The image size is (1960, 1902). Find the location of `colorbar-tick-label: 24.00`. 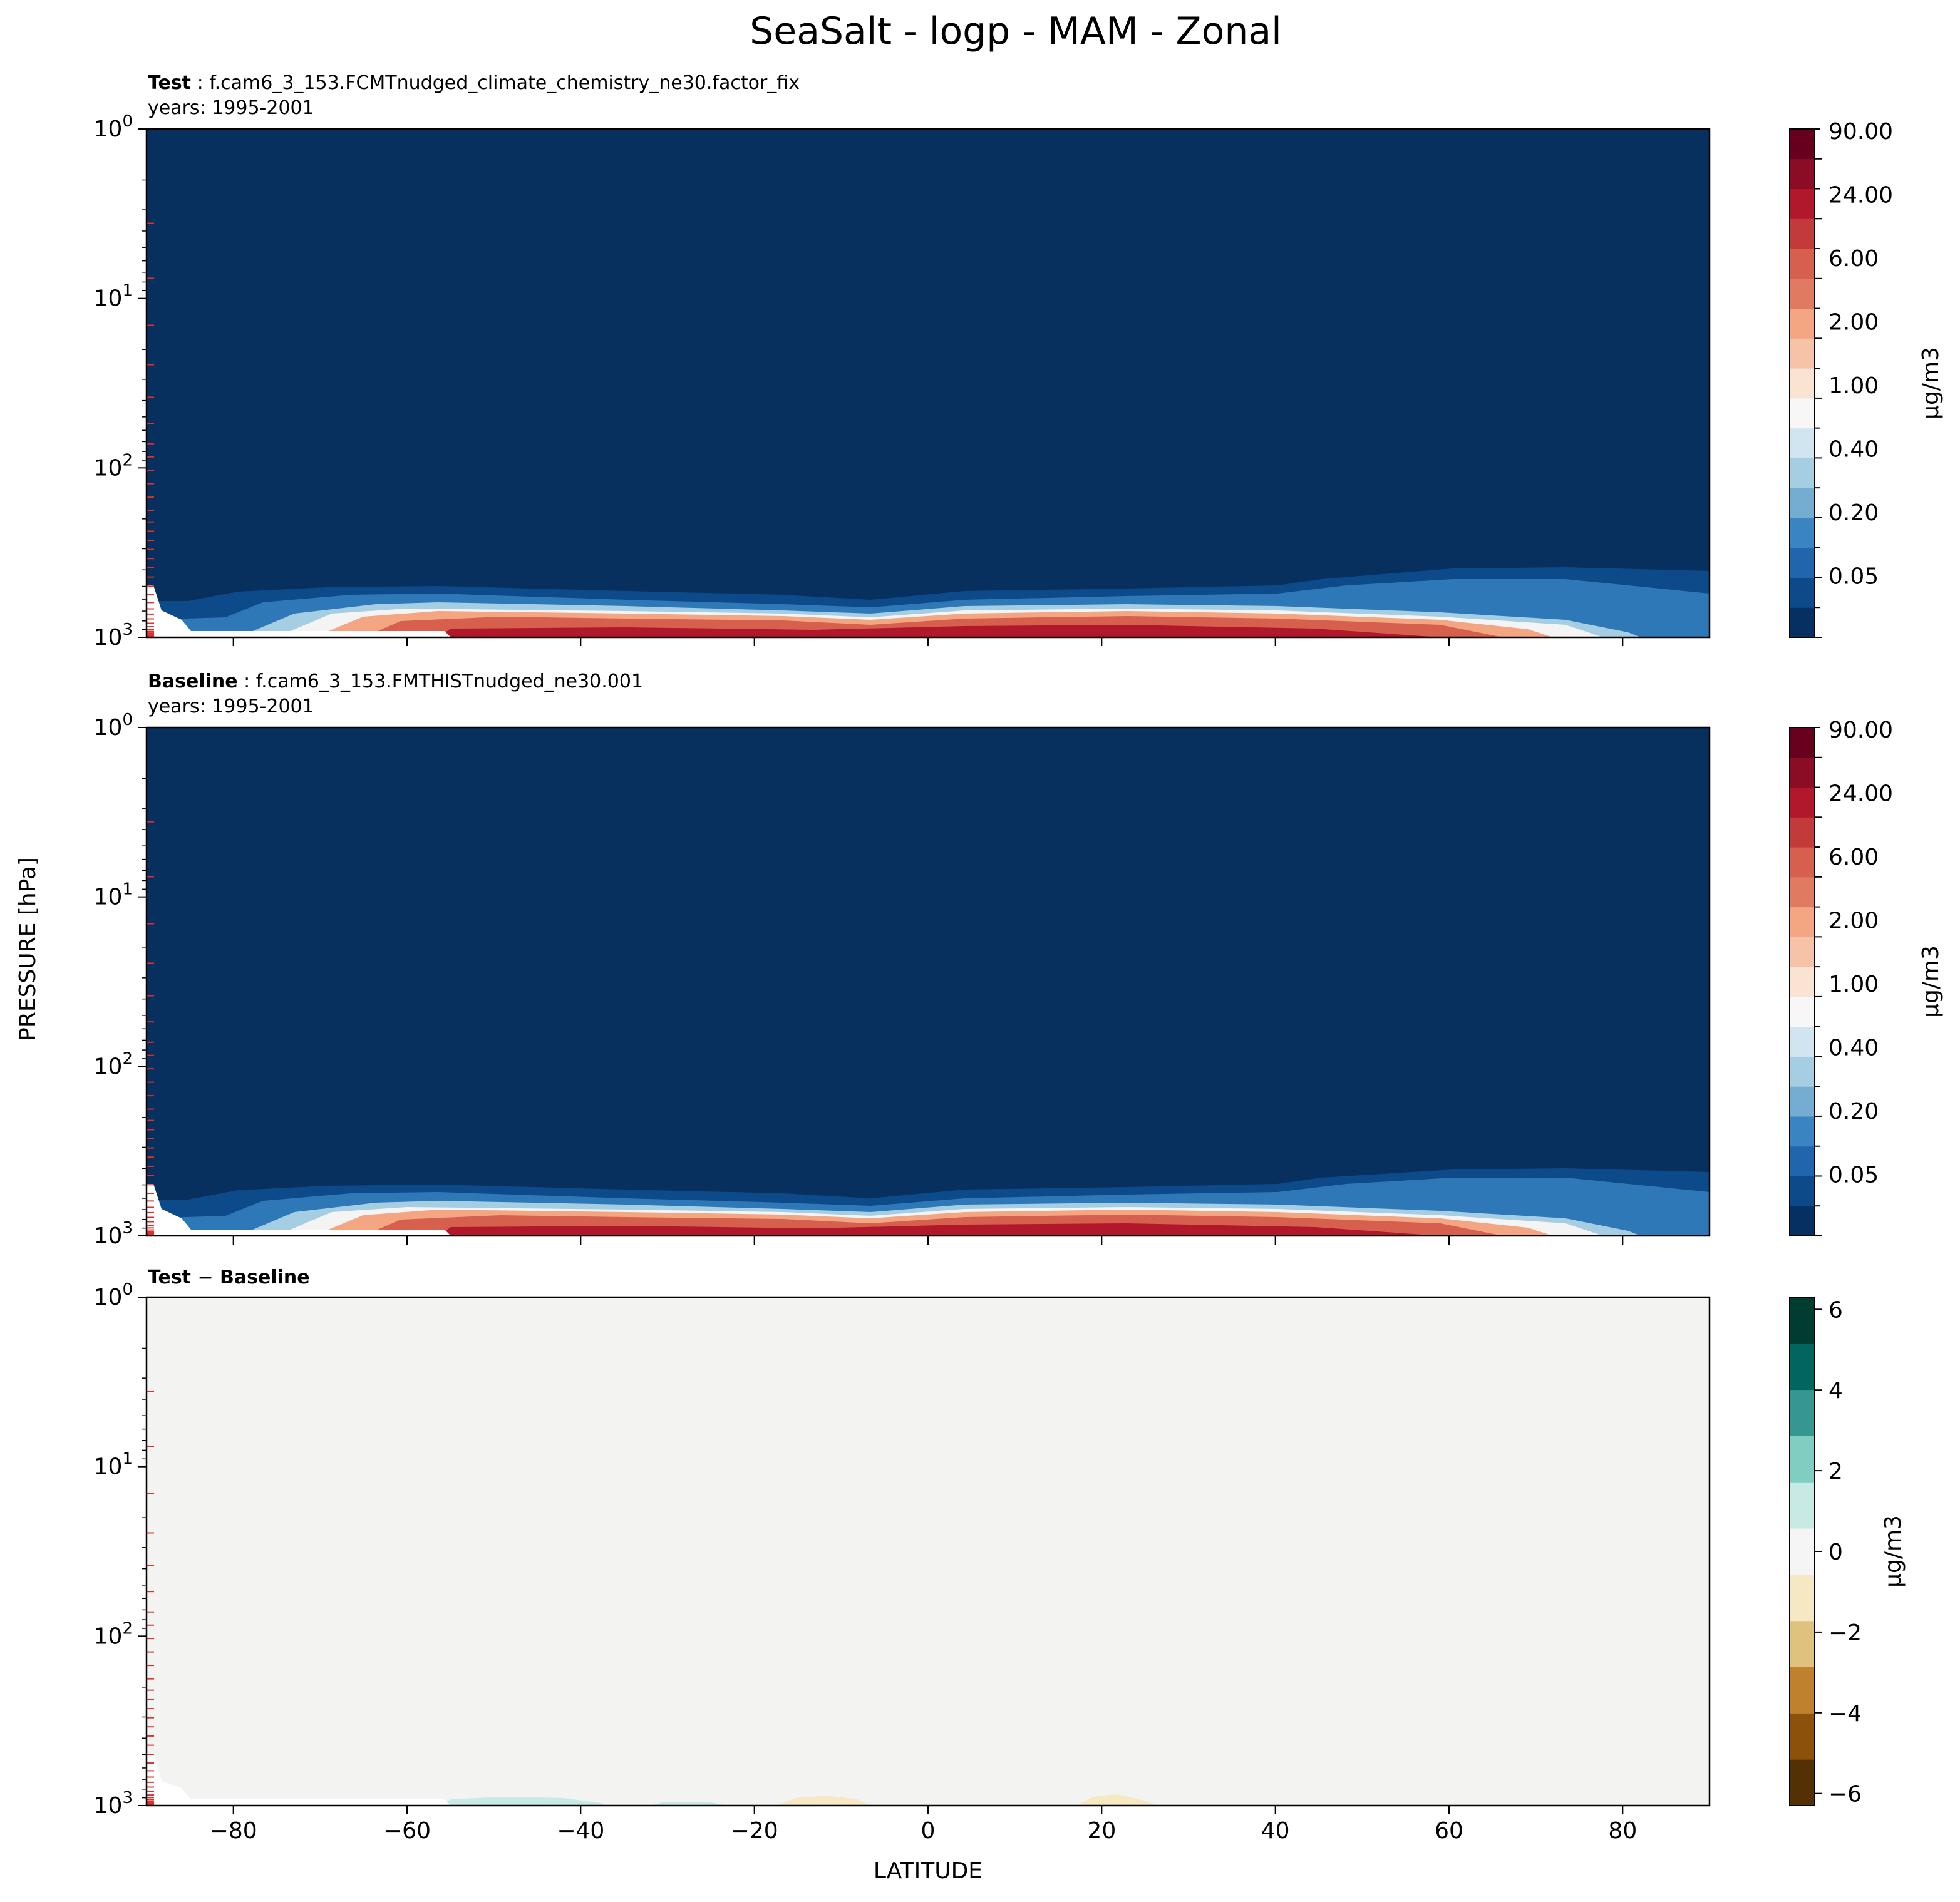

colorbar-tick-label: 24.00 is located at coordinates (1860, 195).